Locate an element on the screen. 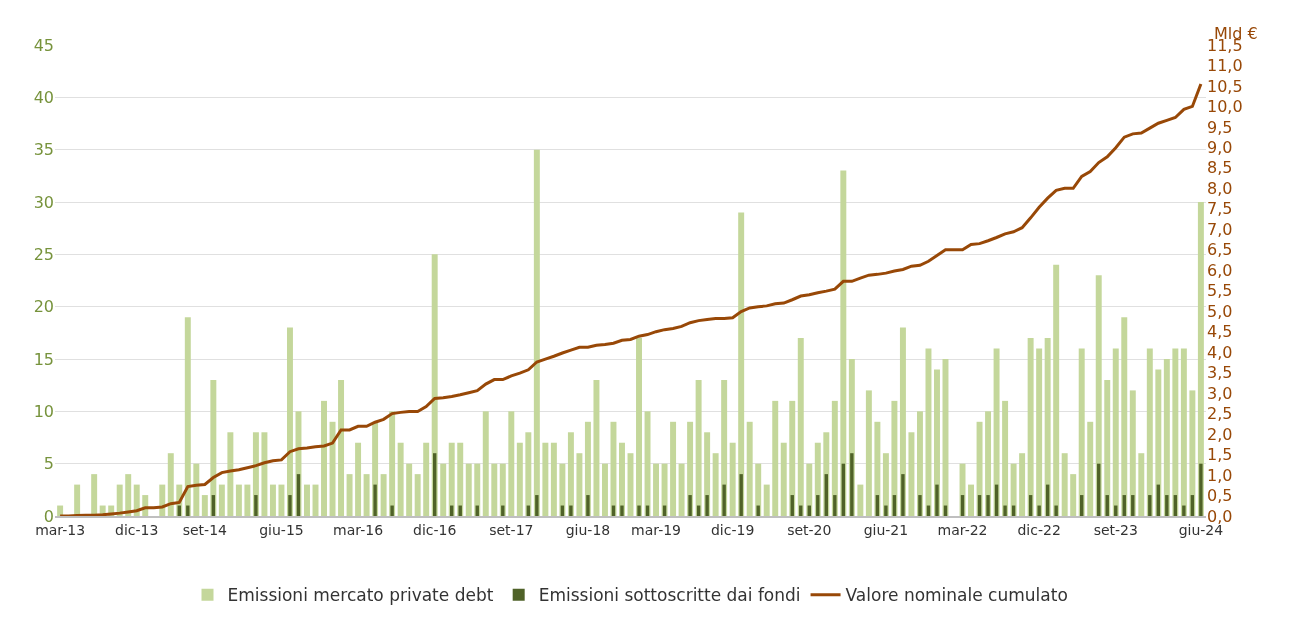 Image resolution: width=1296 pixels, height=625 pixels. y2-tick-label: 8,5 is located at coordinates (1220, 168).